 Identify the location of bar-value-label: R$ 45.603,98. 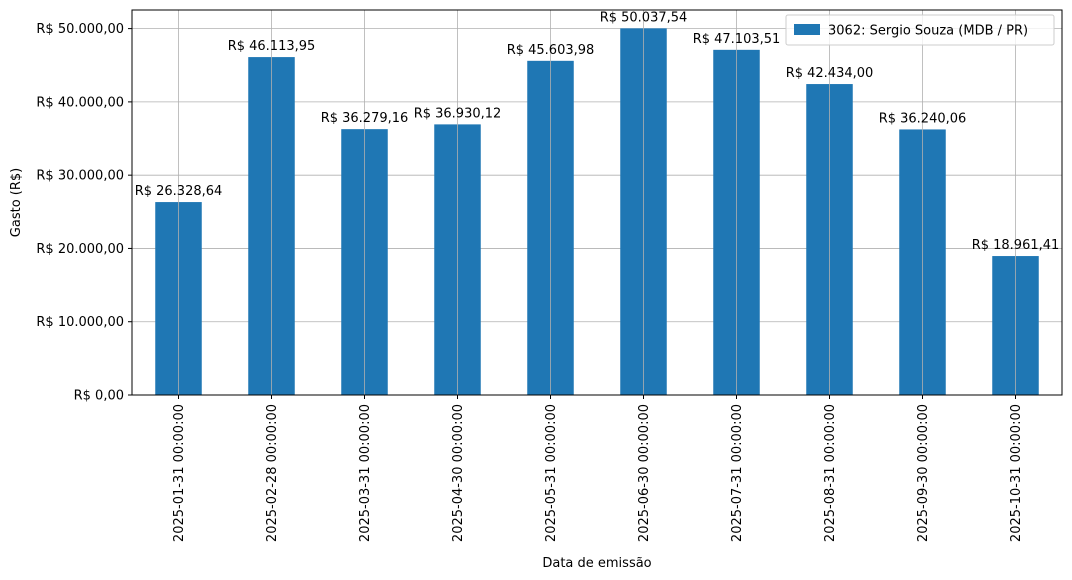
(551, 50).